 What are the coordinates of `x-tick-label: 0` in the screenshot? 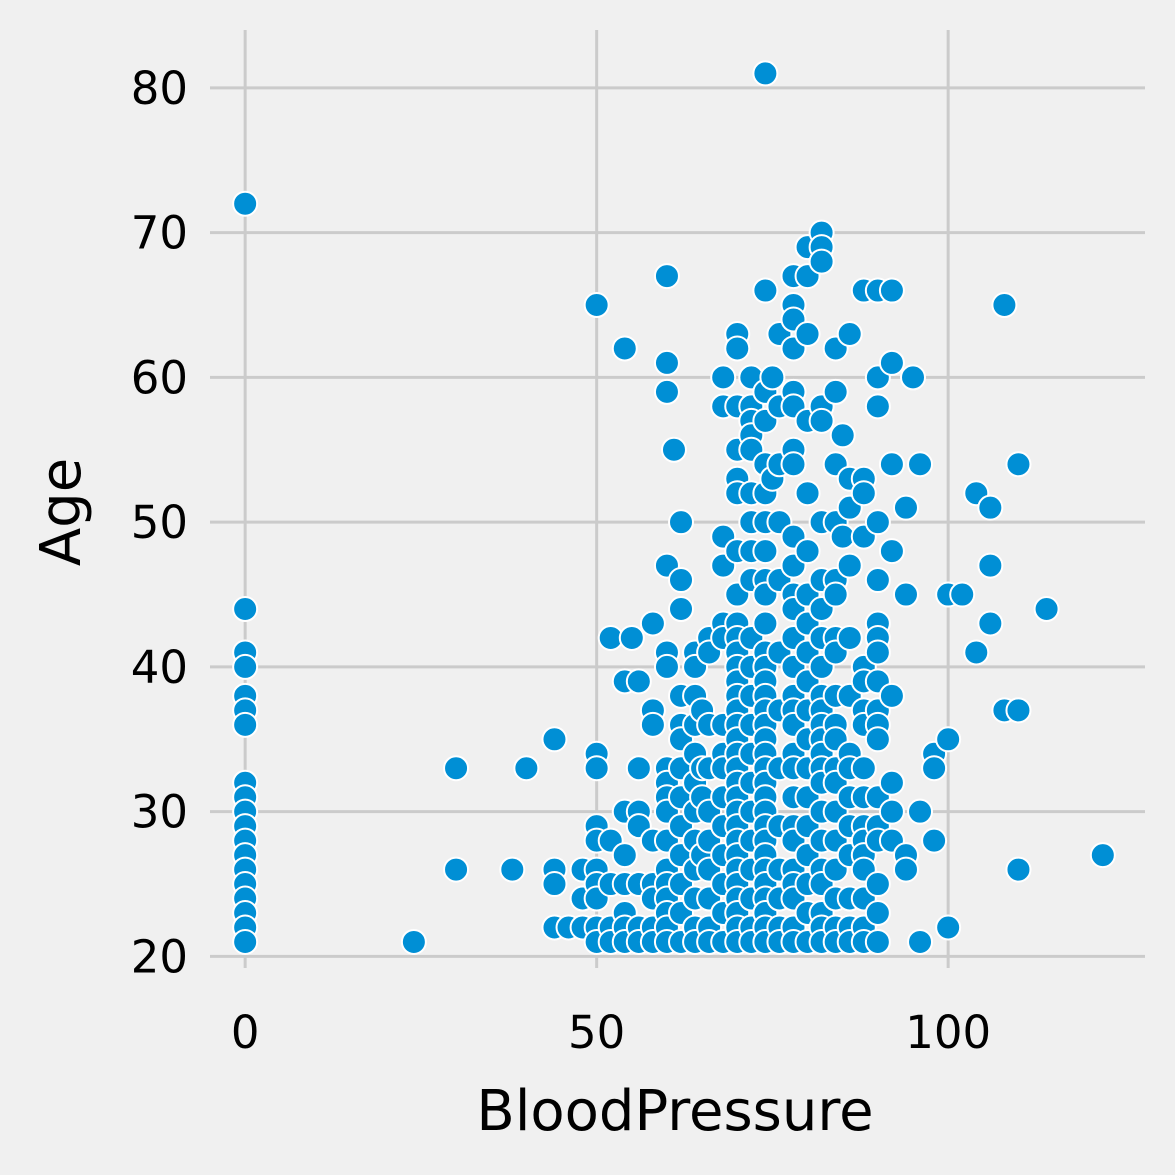 It's located at (245, 1032).